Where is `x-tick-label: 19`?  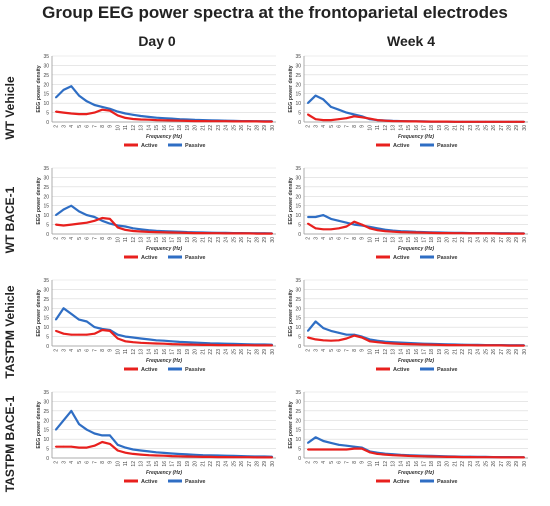
x-tick-label: 19 is located at coordinates (188, 240).